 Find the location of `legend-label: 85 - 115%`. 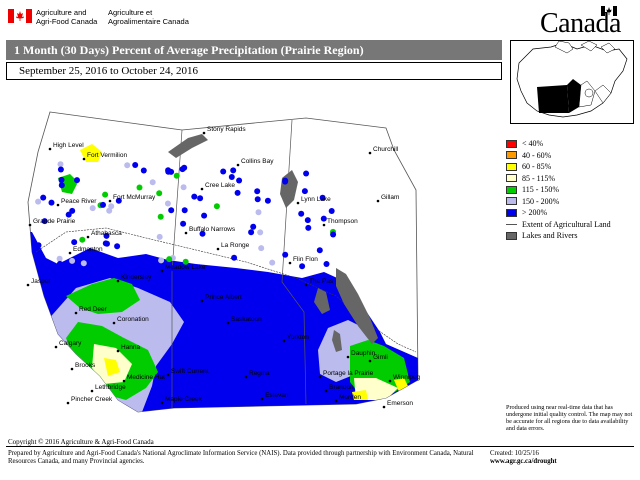

legend-label: 85 - 115% is located at coordinates (539, 178).